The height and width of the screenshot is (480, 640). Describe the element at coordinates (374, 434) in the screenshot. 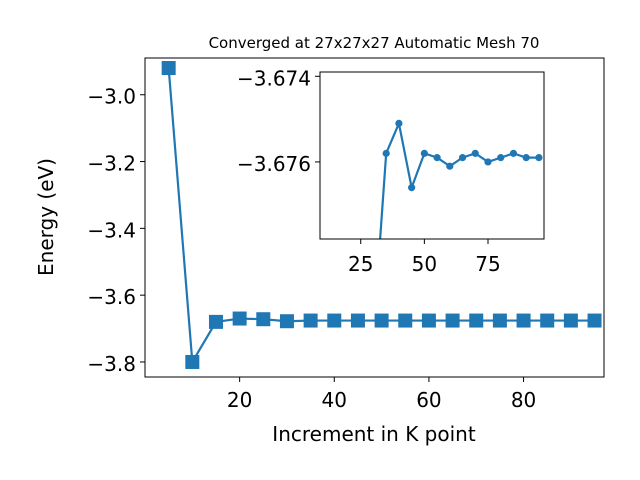

I see `x-axis-label: Increment in K point` at that location.